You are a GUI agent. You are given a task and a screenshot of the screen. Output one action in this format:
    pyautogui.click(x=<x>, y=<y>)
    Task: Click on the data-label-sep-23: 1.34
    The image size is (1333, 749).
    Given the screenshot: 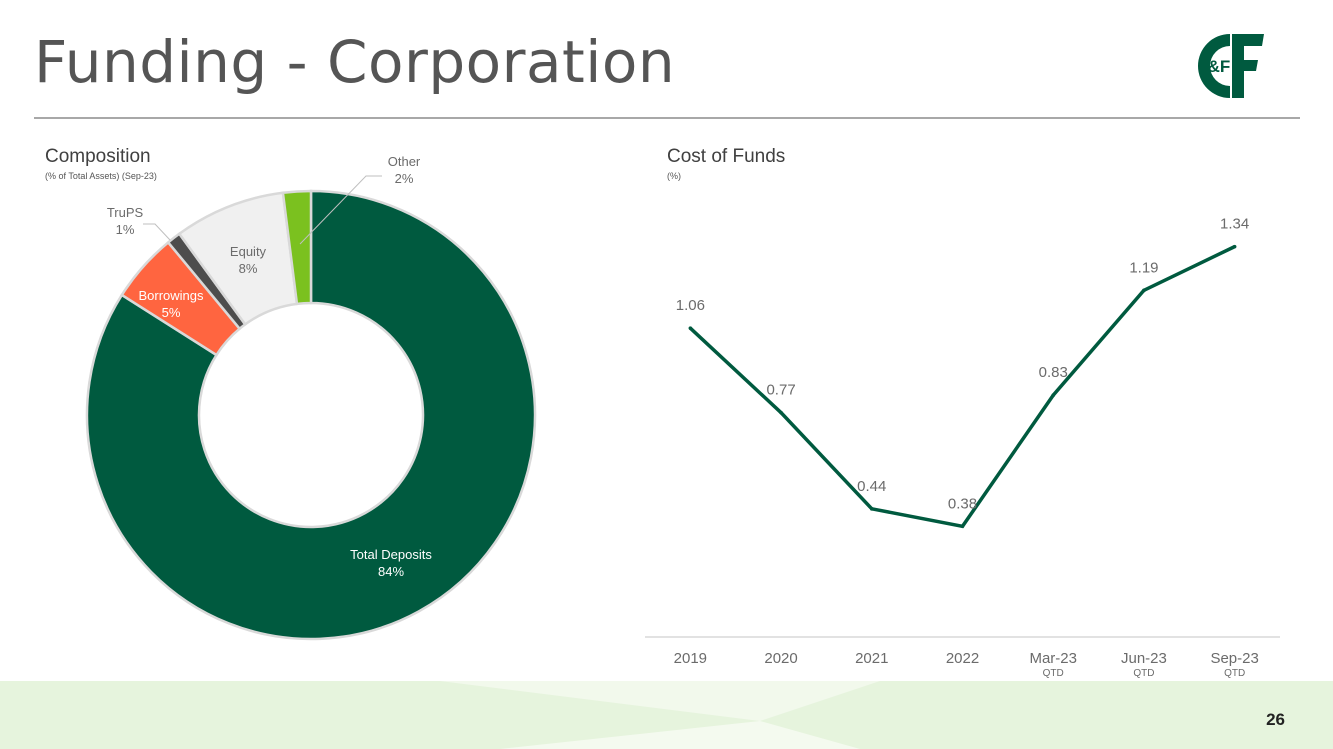 What is the action you would take?
    pyautogui.click(x=1234, y=224)
    